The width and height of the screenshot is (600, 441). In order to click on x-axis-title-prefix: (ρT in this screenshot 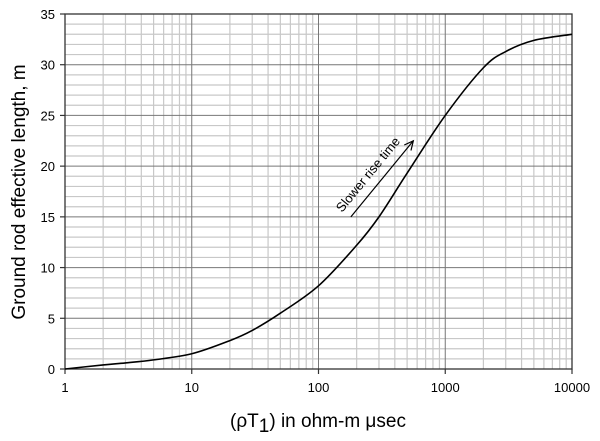, I will do `click(244, 421)`.